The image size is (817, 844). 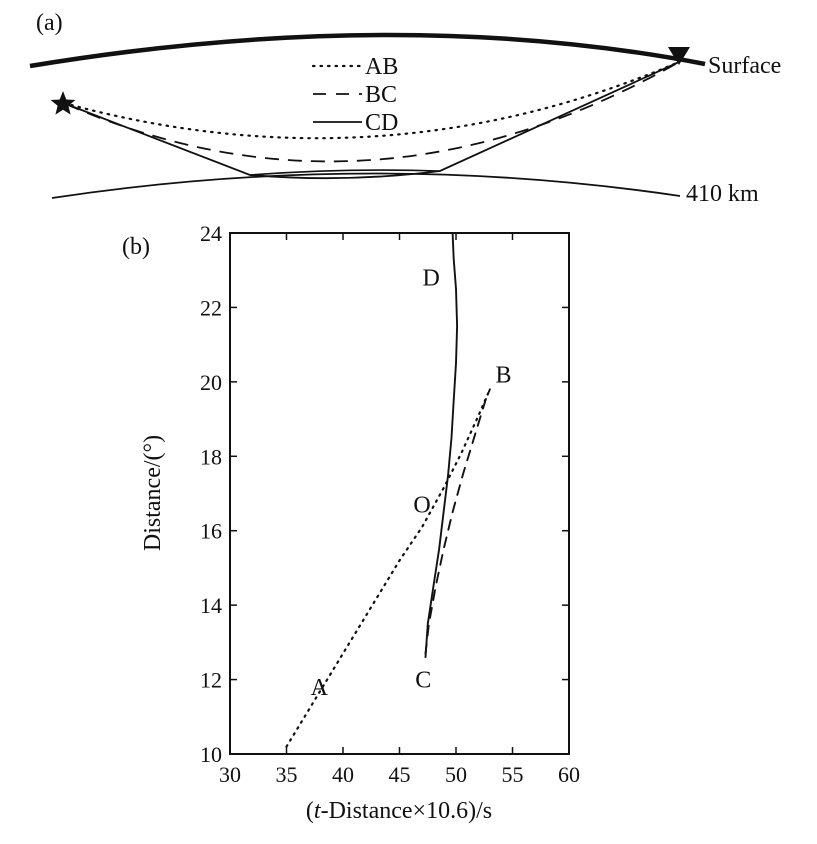 I want to click on y-tick-label: 16, so click(x=211, y=531).